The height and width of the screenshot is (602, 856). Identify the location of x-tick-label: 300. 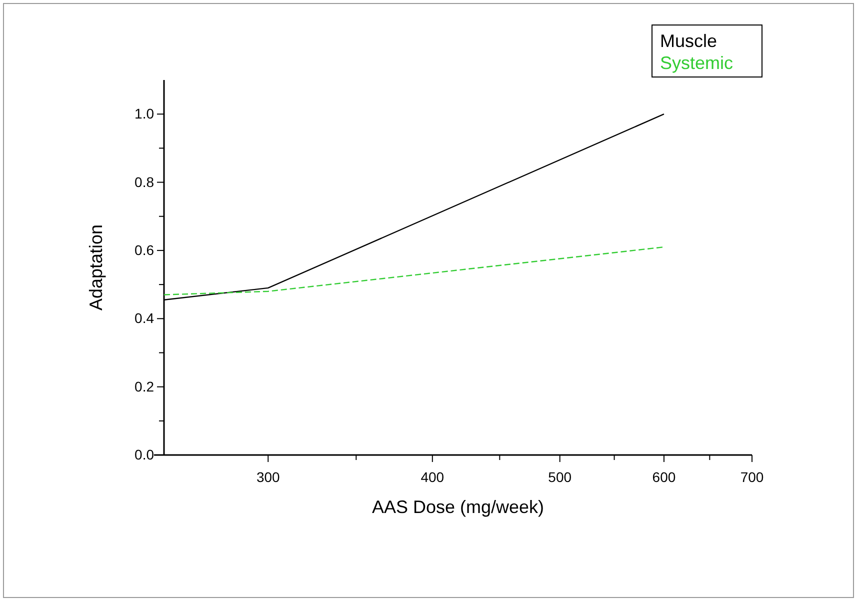
(268, 476).